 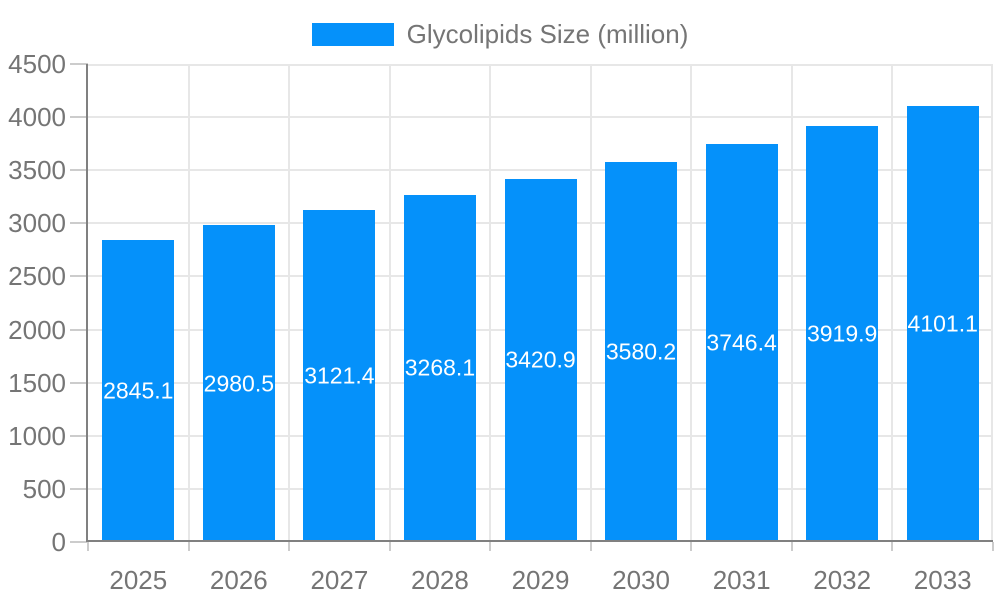 I want to click on x-axis-label: 2030, so click(x=641, y=580).